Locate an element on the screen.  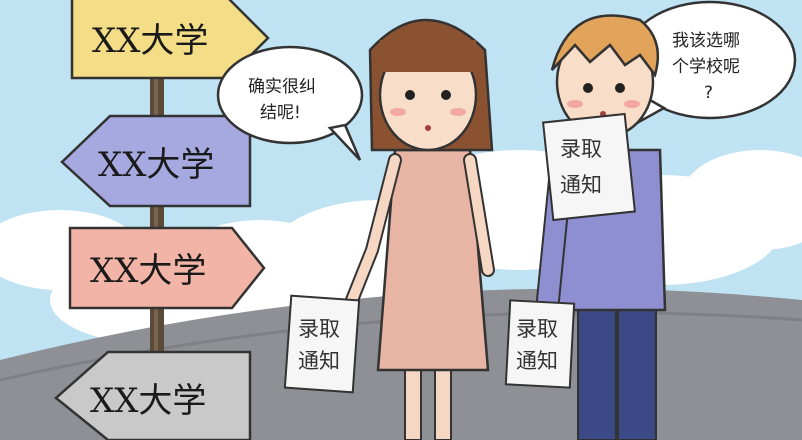
girl-speech-bubble: 确实很纠 结呢! is located at coordinates (290, 103).